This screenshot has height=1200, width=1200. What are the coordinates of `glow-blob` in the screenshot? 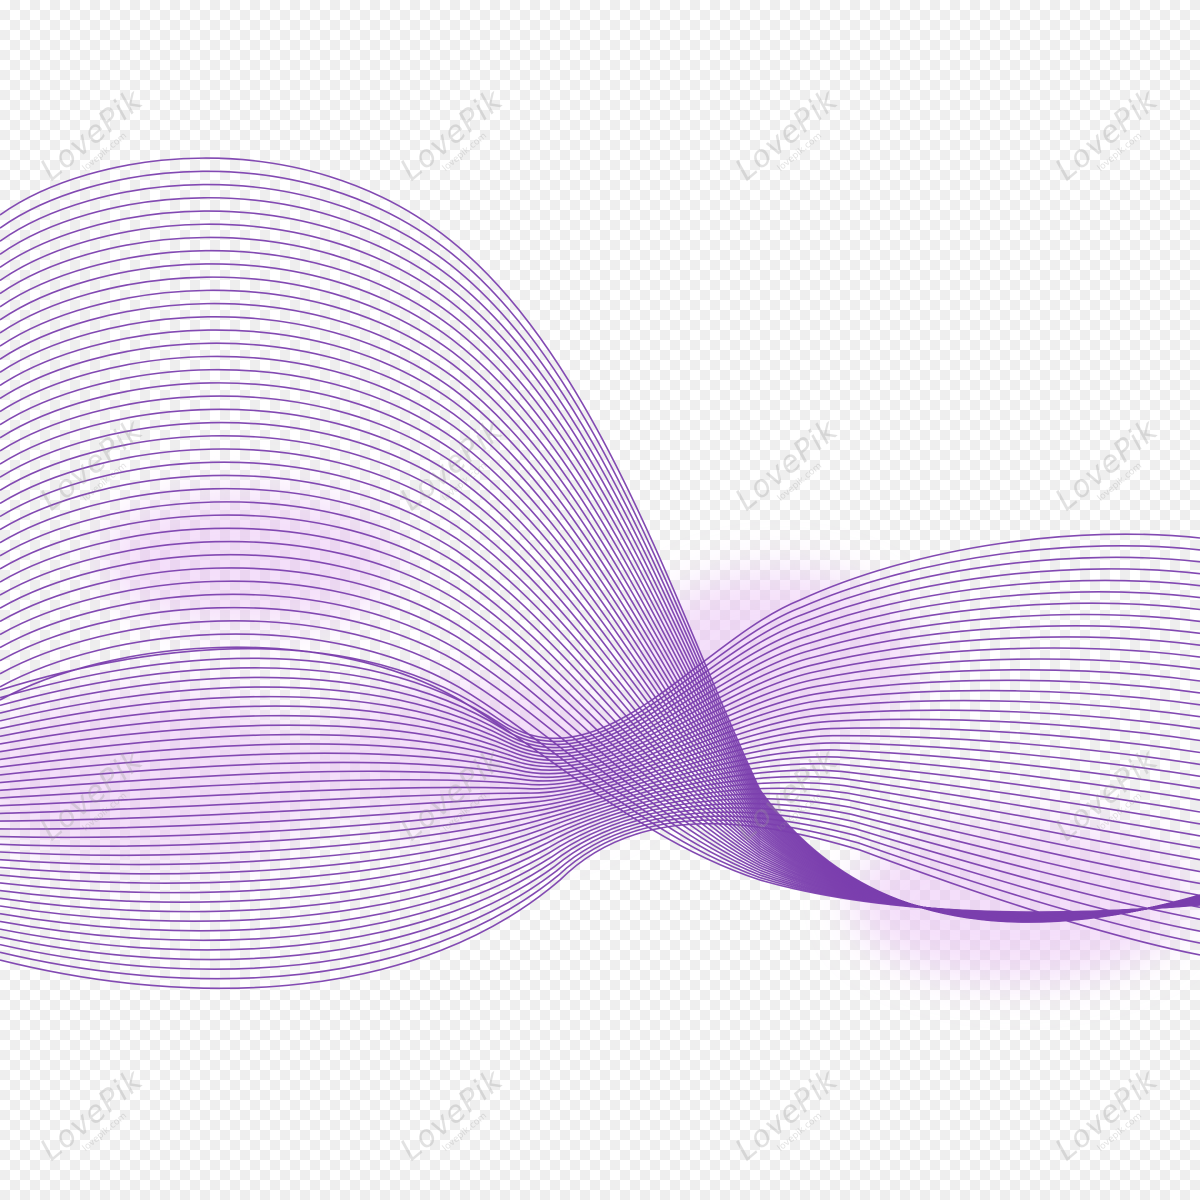 It's located at (165, 780).